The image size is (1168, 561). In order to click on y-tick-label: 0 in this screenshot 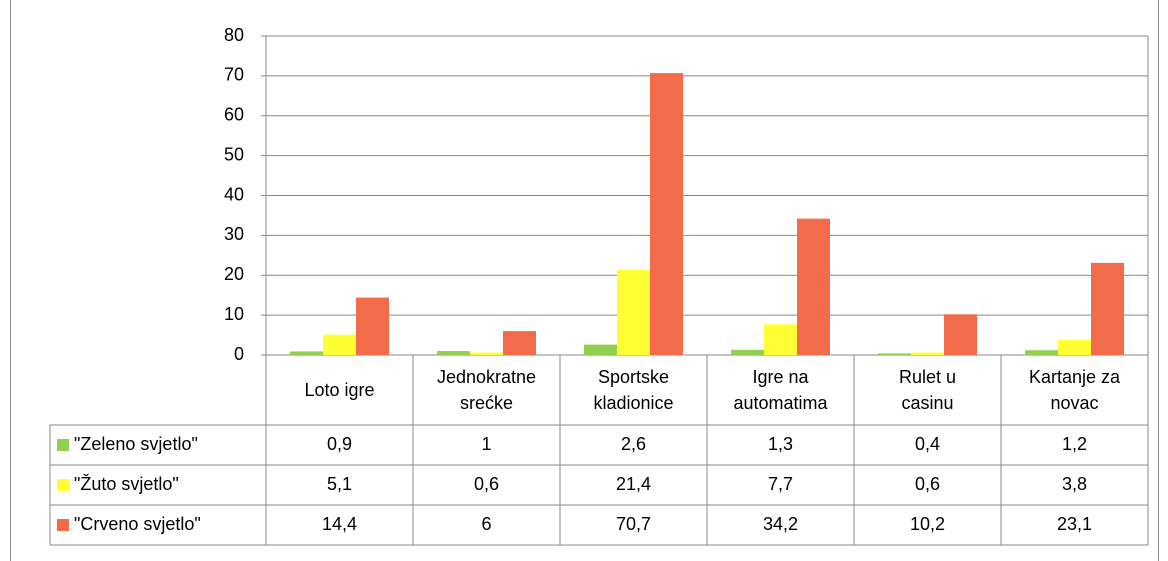, I will do `click(239, 354)`.